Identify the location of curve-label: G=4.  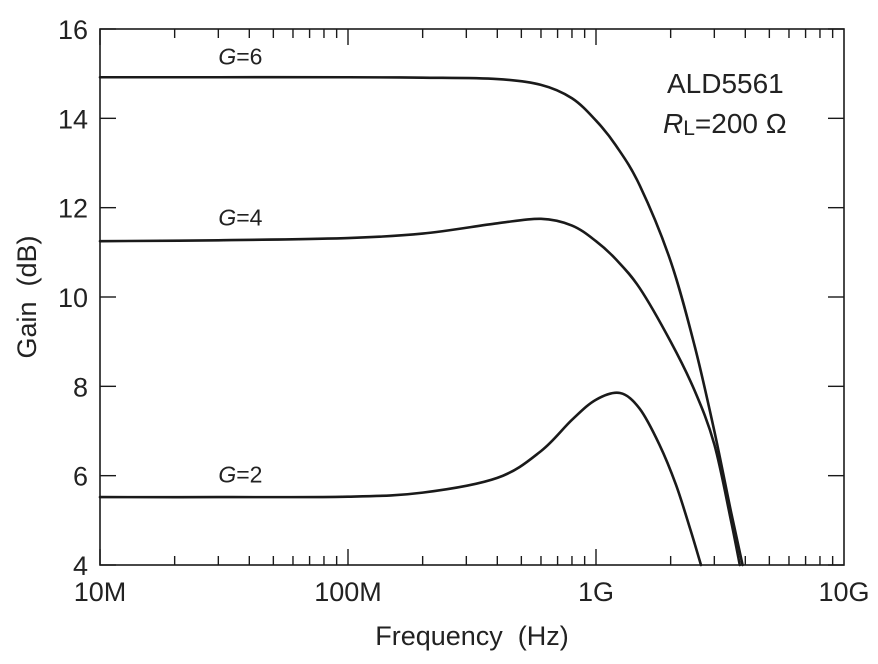
(240, 218).